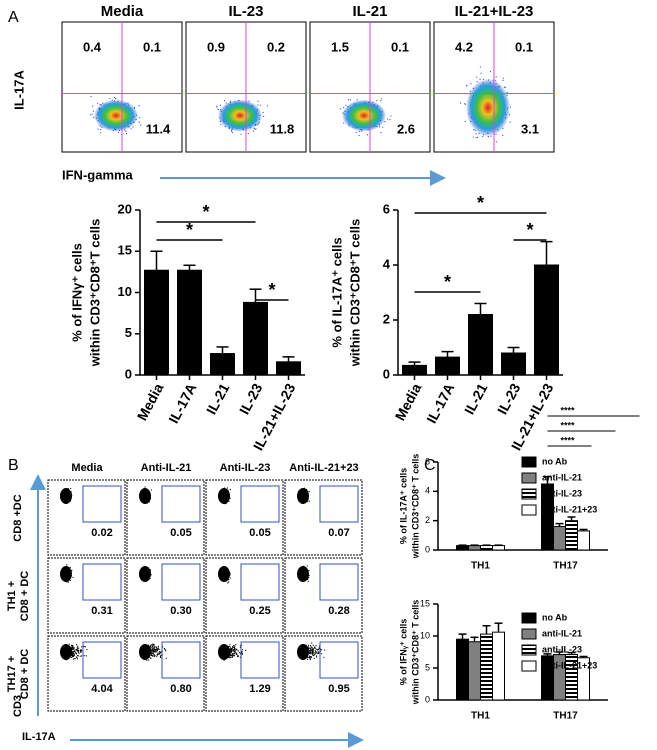 Image resolution: width=657 pixels, height=750 pixels. Describe the element at coordinates (158, 128) in the screenshot. I see `quadrant-value: 11.4` at that location.